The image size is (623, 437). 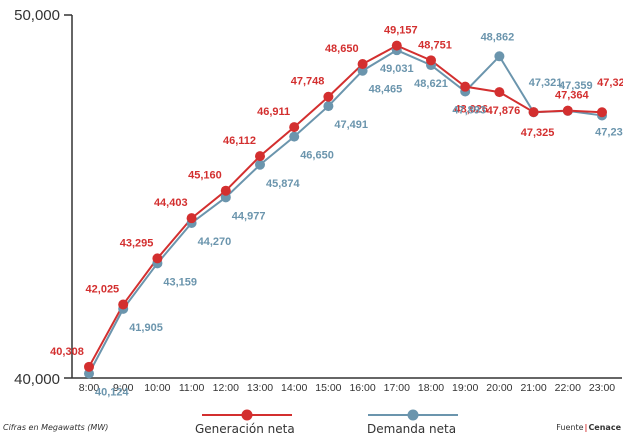 What do you see at coordinates (351, 125) in the screenshot?
I see `data-label-demanda: 47,491` at bounding box center [351, 125].